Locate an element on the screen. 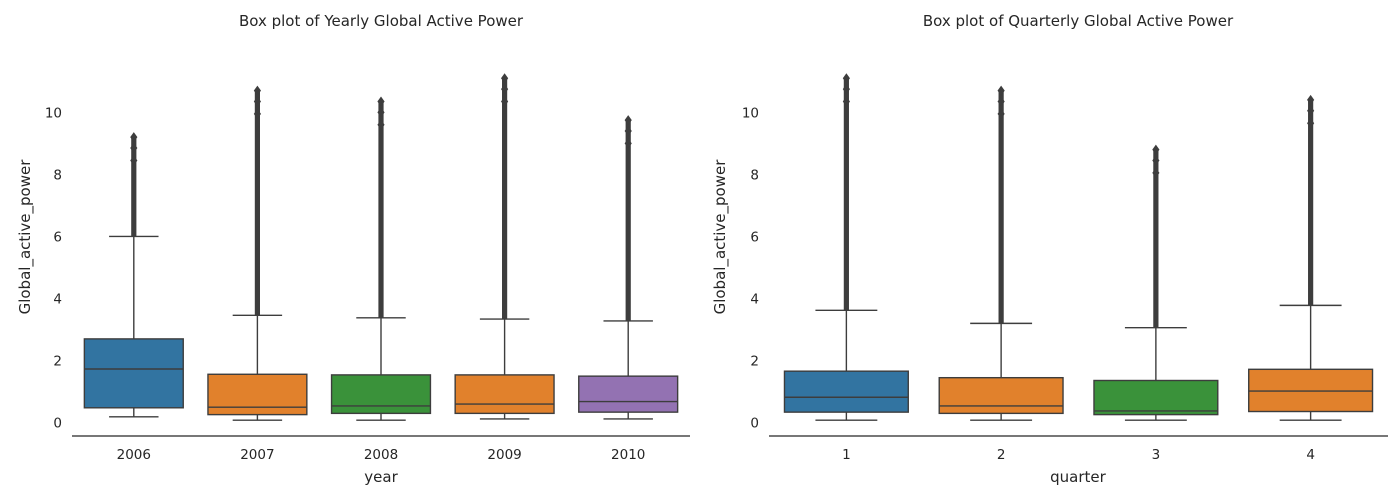 This screenshot has width=1400, height=501. x-tick-label: 4 is located at coordinates (1310, 455).